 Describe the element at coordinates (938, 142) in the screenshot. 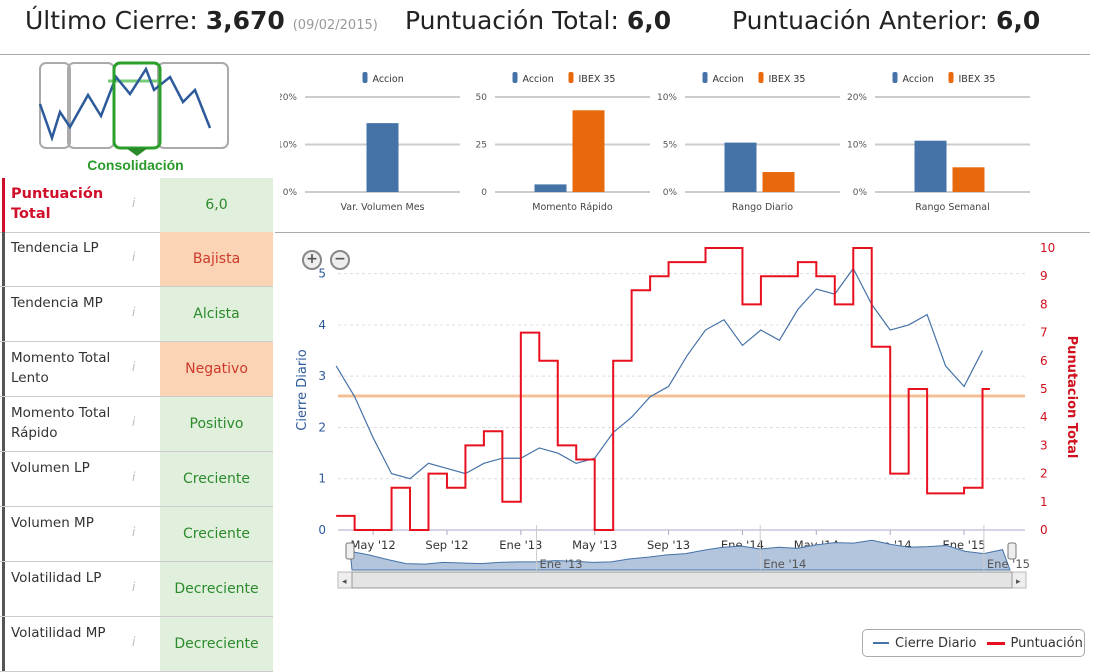

I see `mini-chart: 0% 10% 20% Rango Semanal Accion IBEX 35` at that location.